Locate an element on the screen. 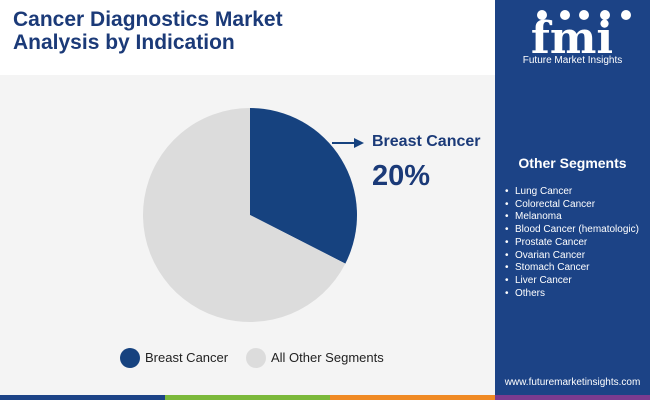 Image resolution: width=650 pixels, height=400 pixels. legend-swatch-breast-cancer is located at coordinates (130, 358).